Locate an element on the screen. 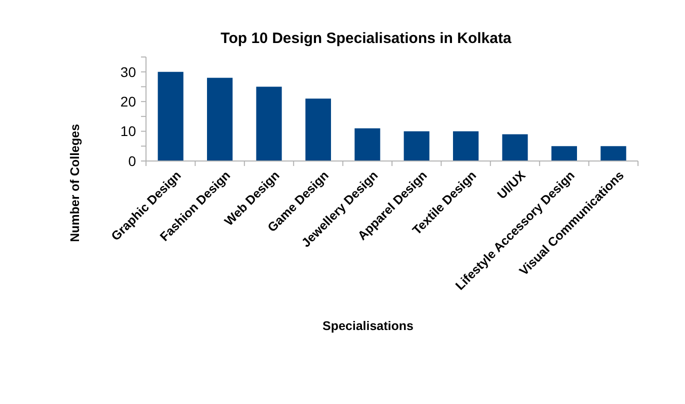 The image size is (685, 404). y-axis-title: Number of Colleges is located at coordinates (75, 183).